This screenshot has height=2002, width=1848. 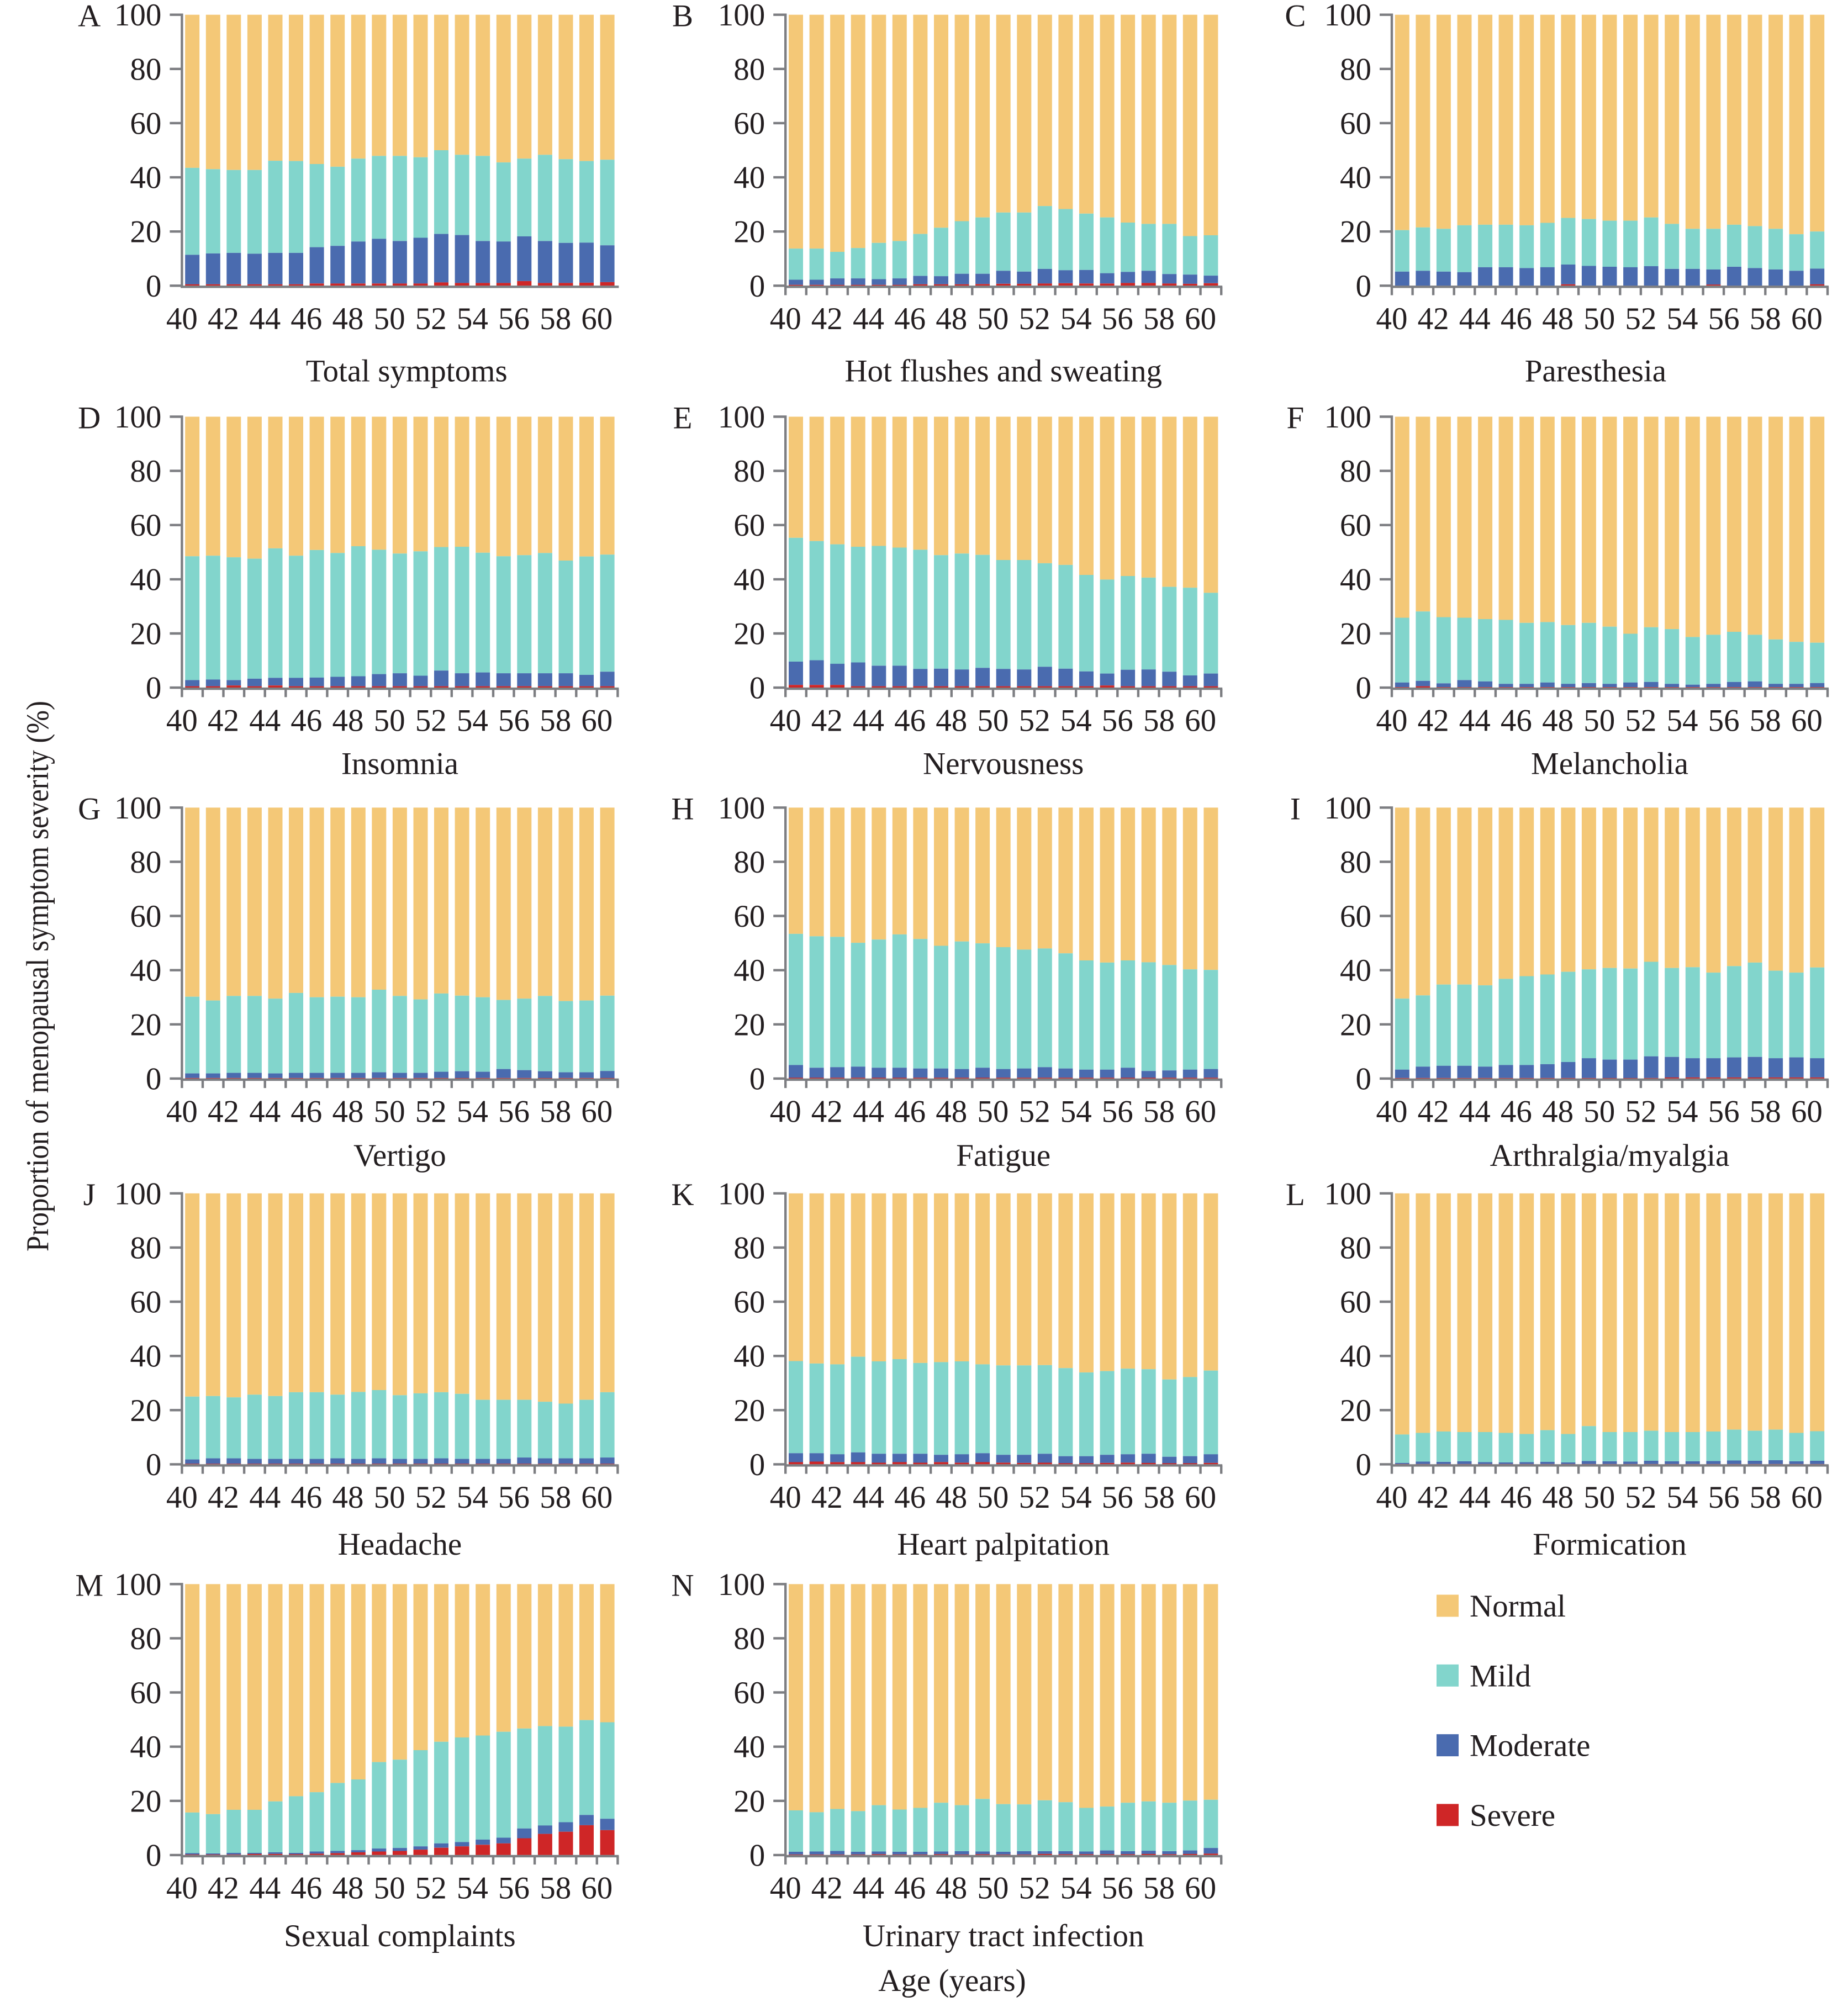 What do you see at coordinates (89, 808) in the screenshot?
I see `svg-text: G` at bounding box center [89, 808].